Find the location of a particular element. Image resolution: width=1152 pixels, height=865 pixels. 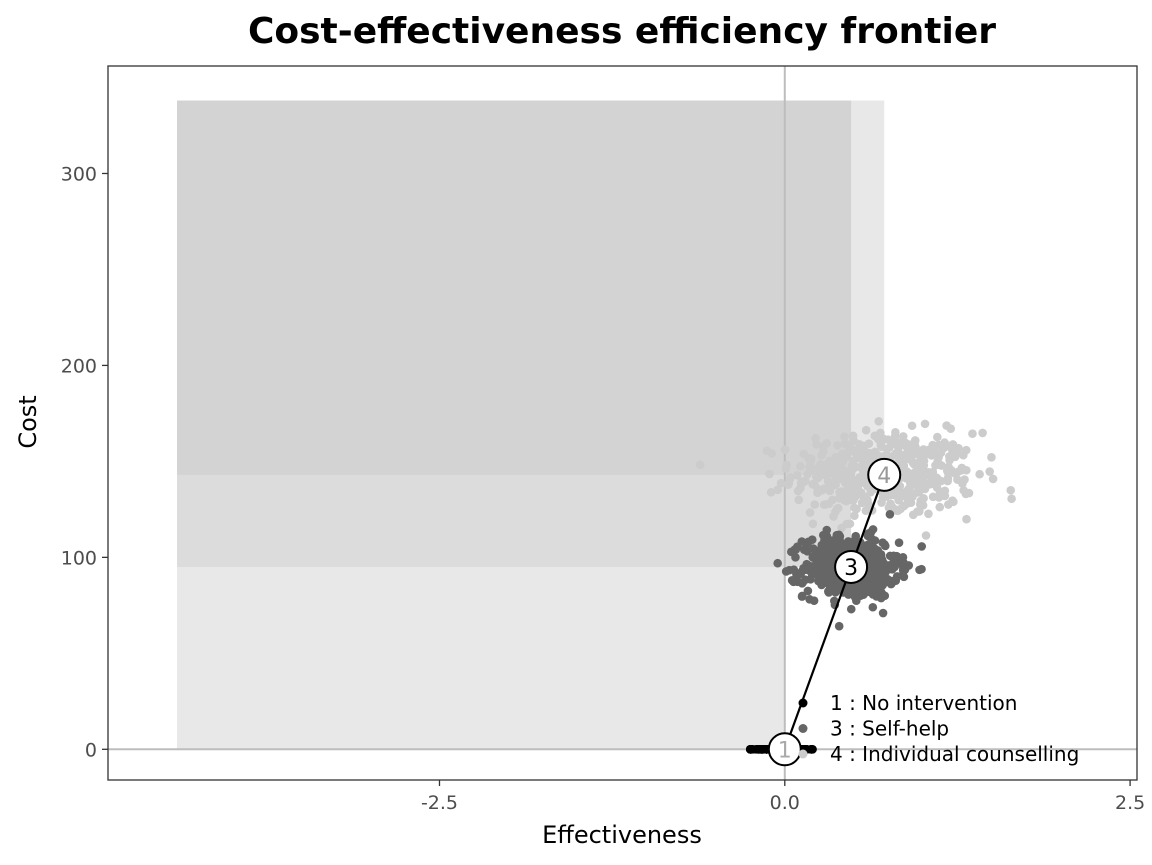

legend-label-1: 1 : No intervention is located at coordinates (923, 703).